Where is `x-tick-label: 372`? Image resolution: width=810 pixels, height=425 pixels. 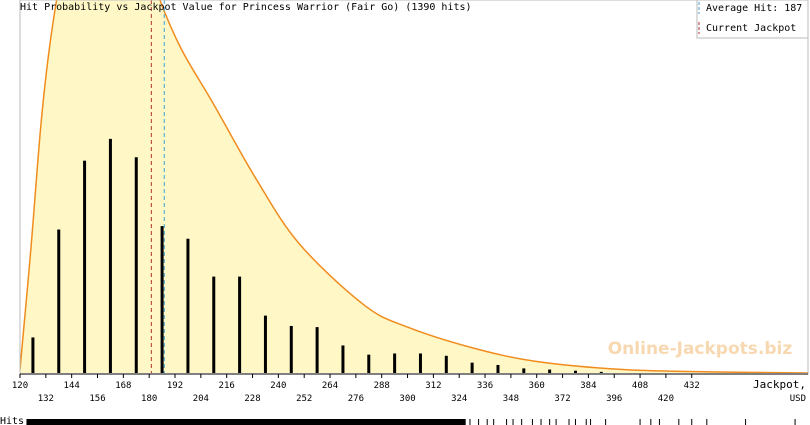
x-tick-label: 372 is located at coordinates (562, 399).